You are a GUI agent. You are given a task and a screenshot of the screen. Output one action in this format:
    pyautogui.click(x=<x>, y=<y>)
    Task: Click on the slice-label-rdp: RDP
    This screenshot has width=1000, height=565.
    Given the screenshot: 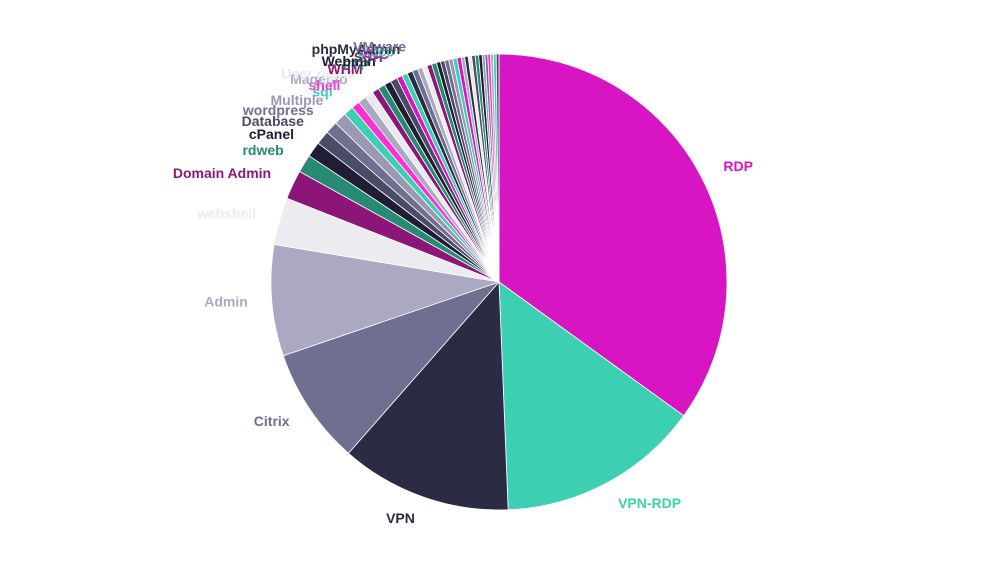 What is the action you would take?
    pyautogui.click(x=738, y=166)
    